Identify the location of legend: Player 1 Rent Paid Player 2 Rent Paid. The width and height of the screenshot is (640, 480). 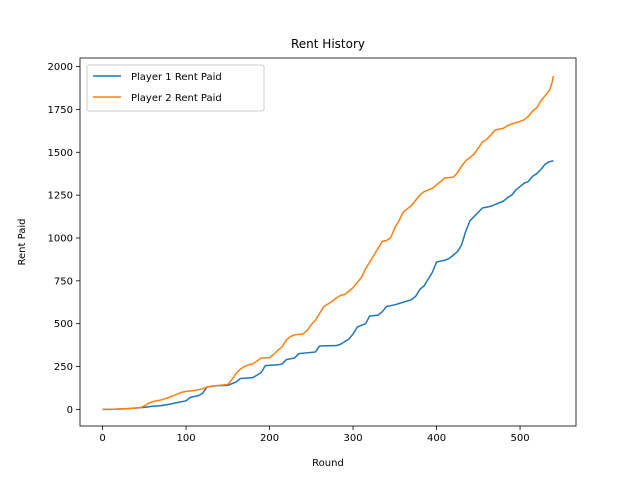
(175, 88).